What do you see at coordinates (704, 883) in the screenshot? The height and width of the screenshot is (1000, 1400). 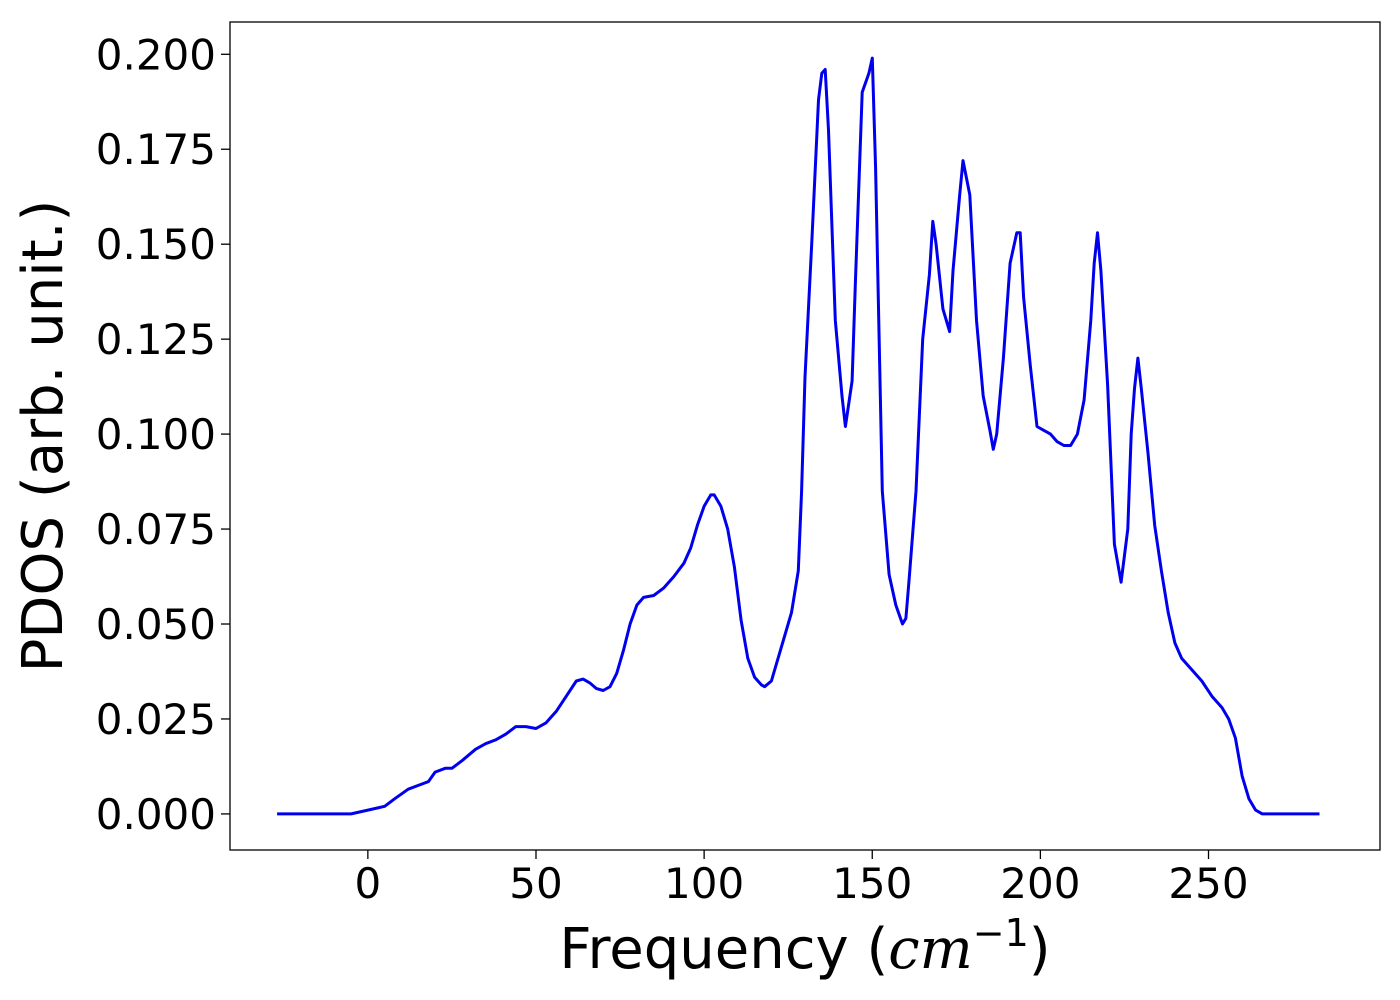 I see `x-tick-label: 100` at bounding box center [704, 883].